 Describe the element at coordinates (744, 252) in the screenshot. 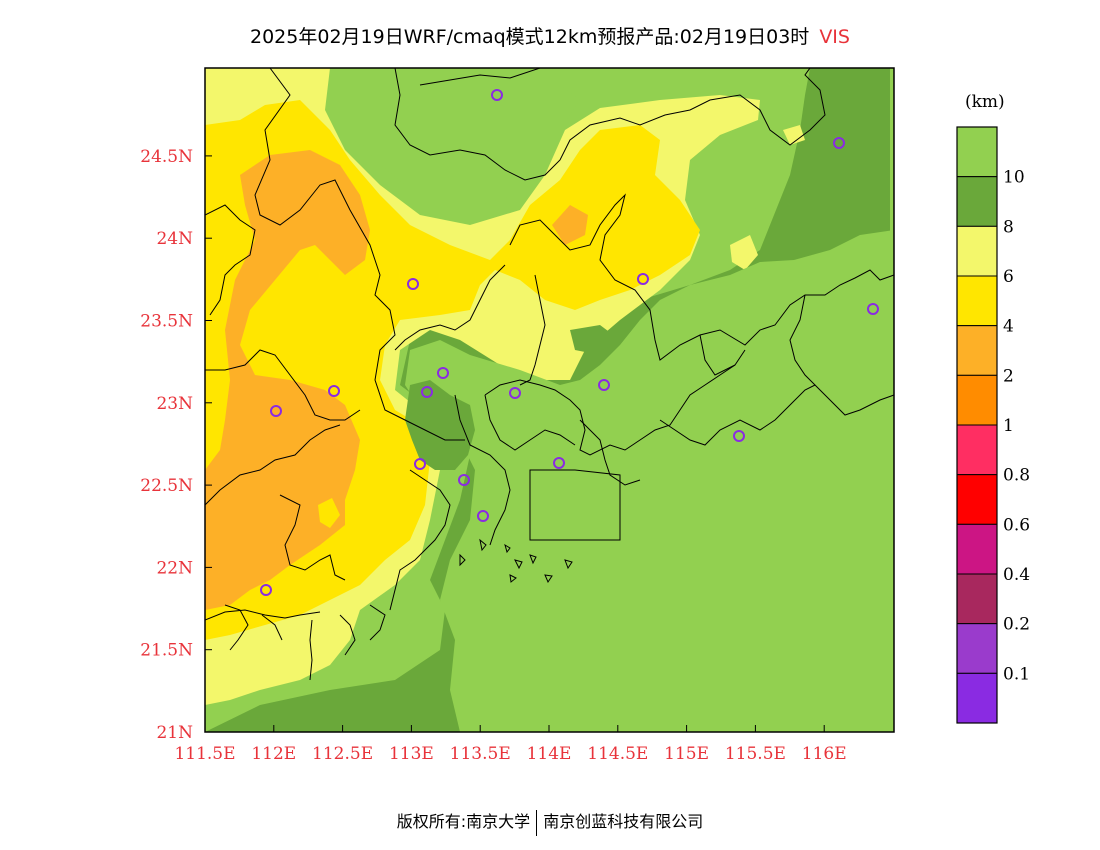

I see `zone-6-8-km-pocket` at that location.